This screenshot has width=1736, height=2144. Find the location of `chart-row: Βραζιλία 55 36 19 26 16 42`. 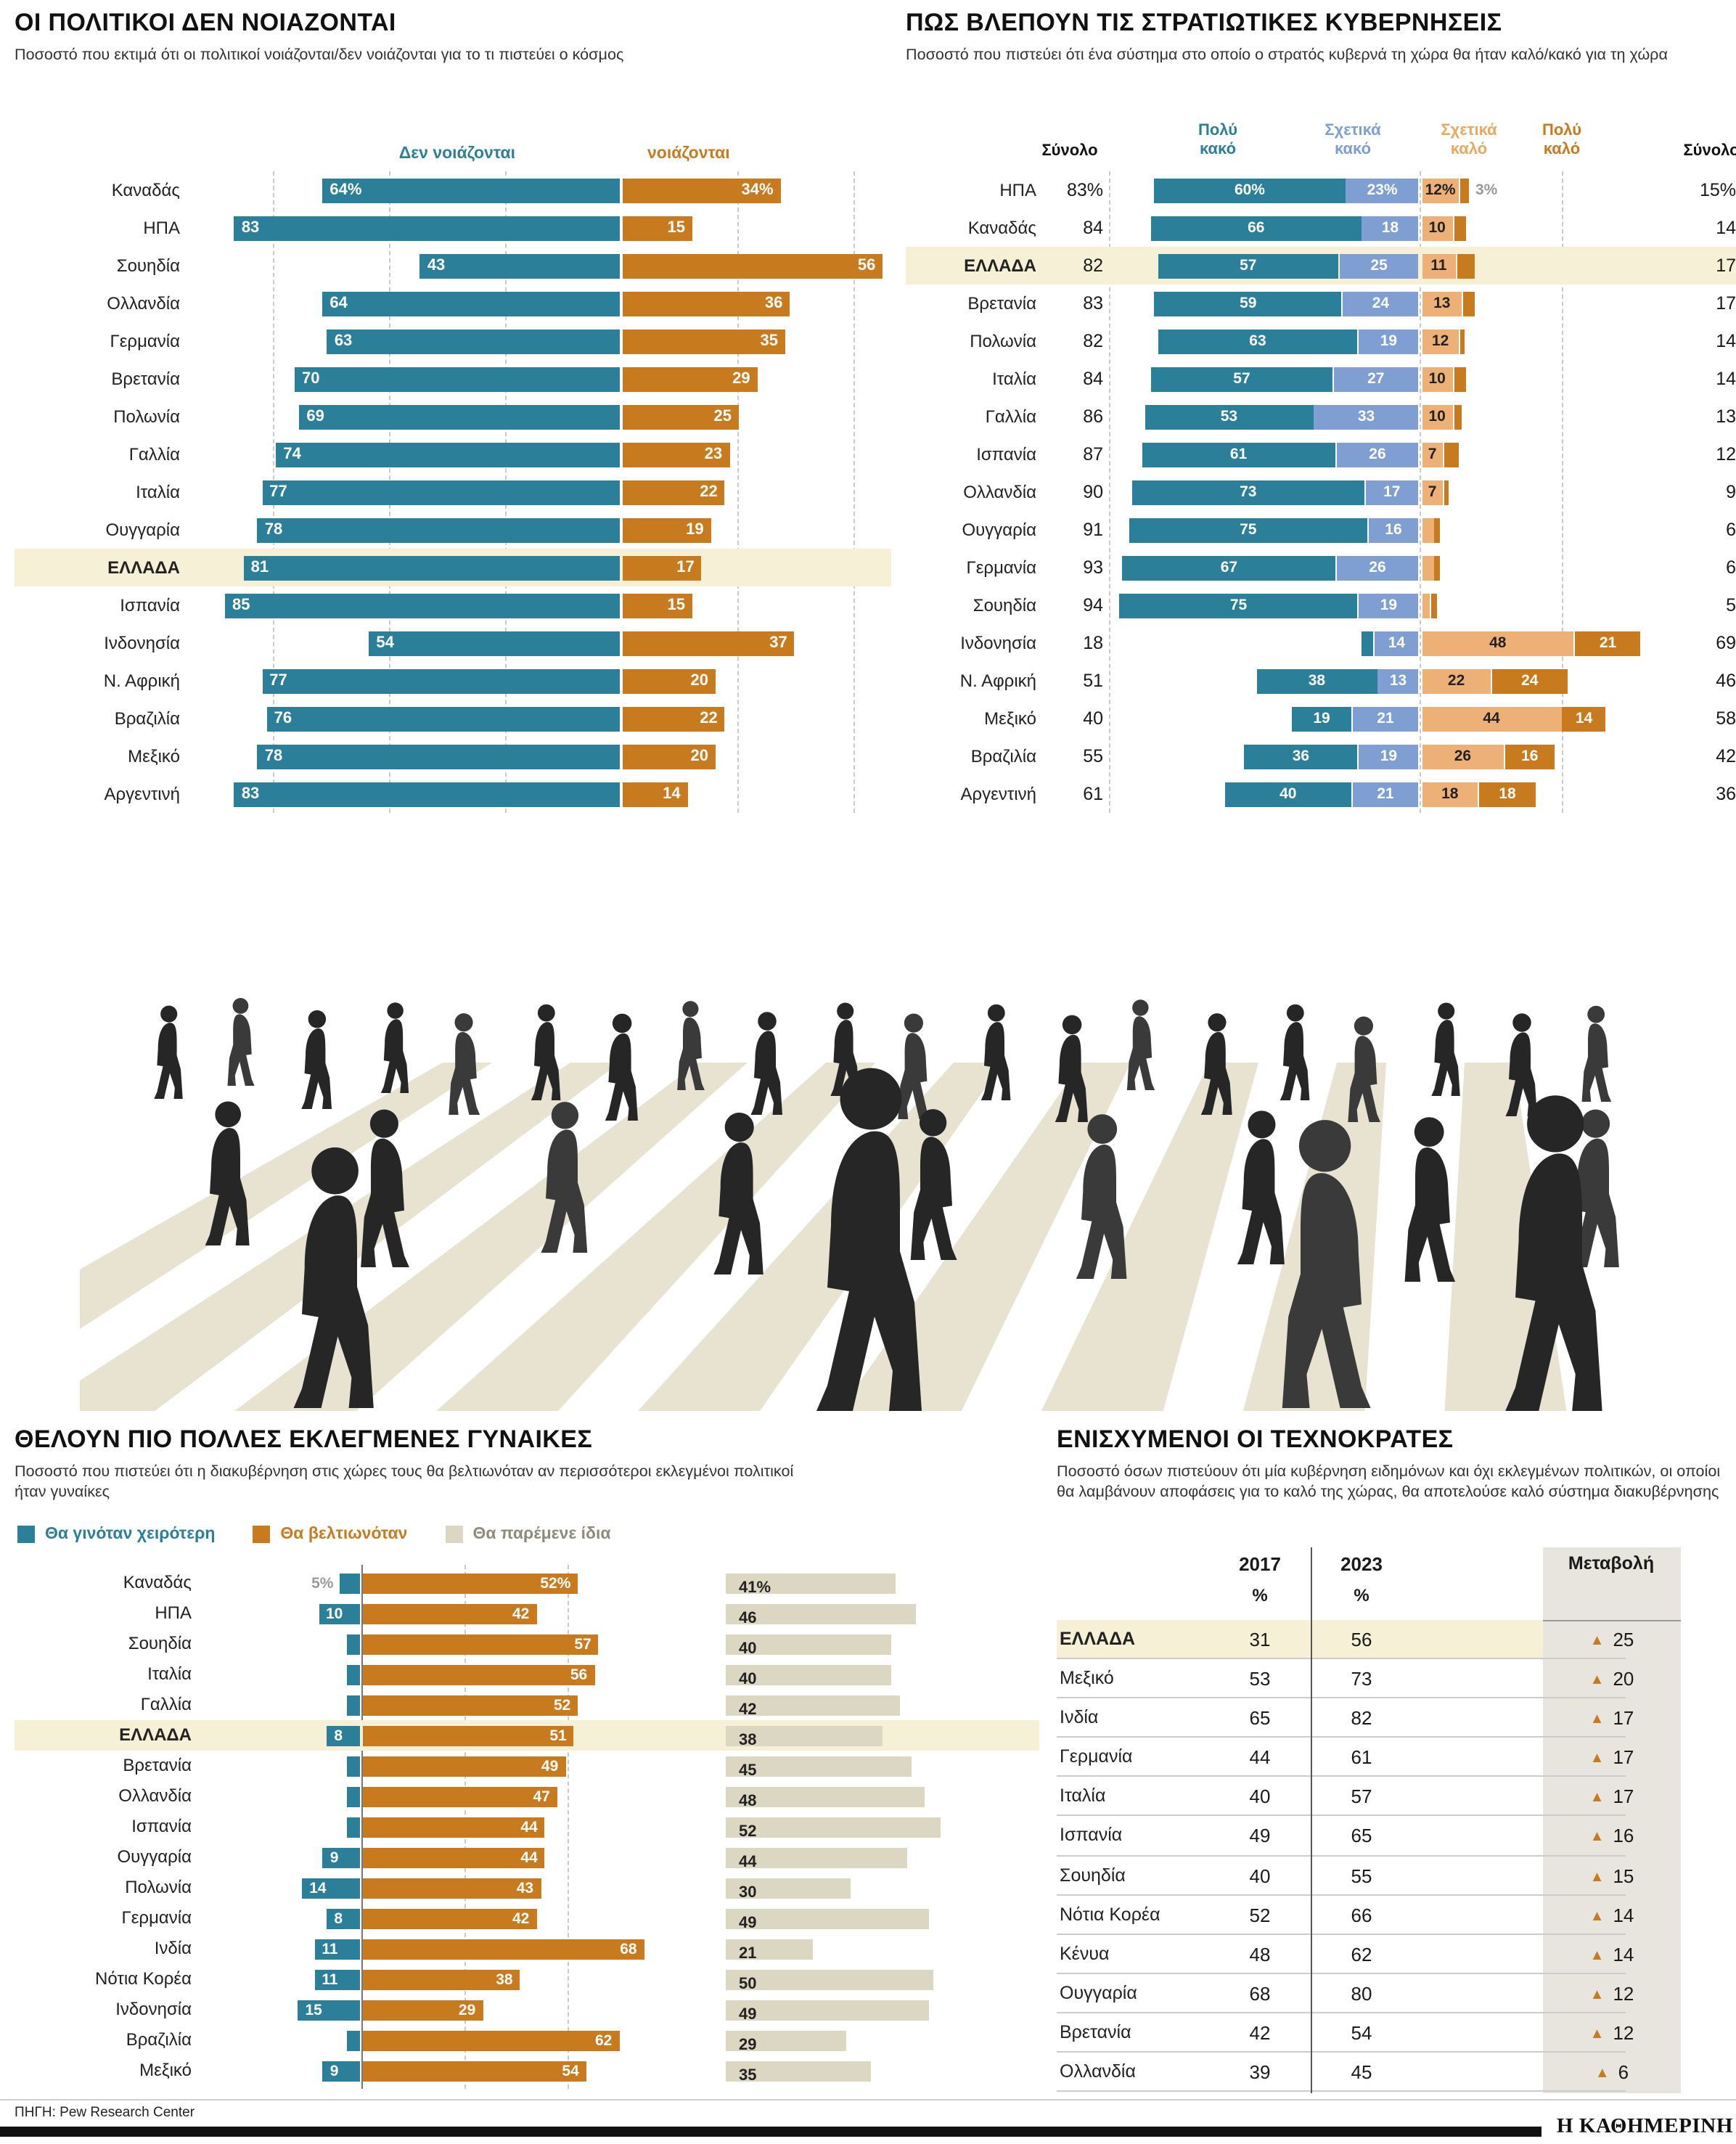

chart-row: Βραζιλία 55 36 19 26 16 42 is located at coordinates (1321, 756).